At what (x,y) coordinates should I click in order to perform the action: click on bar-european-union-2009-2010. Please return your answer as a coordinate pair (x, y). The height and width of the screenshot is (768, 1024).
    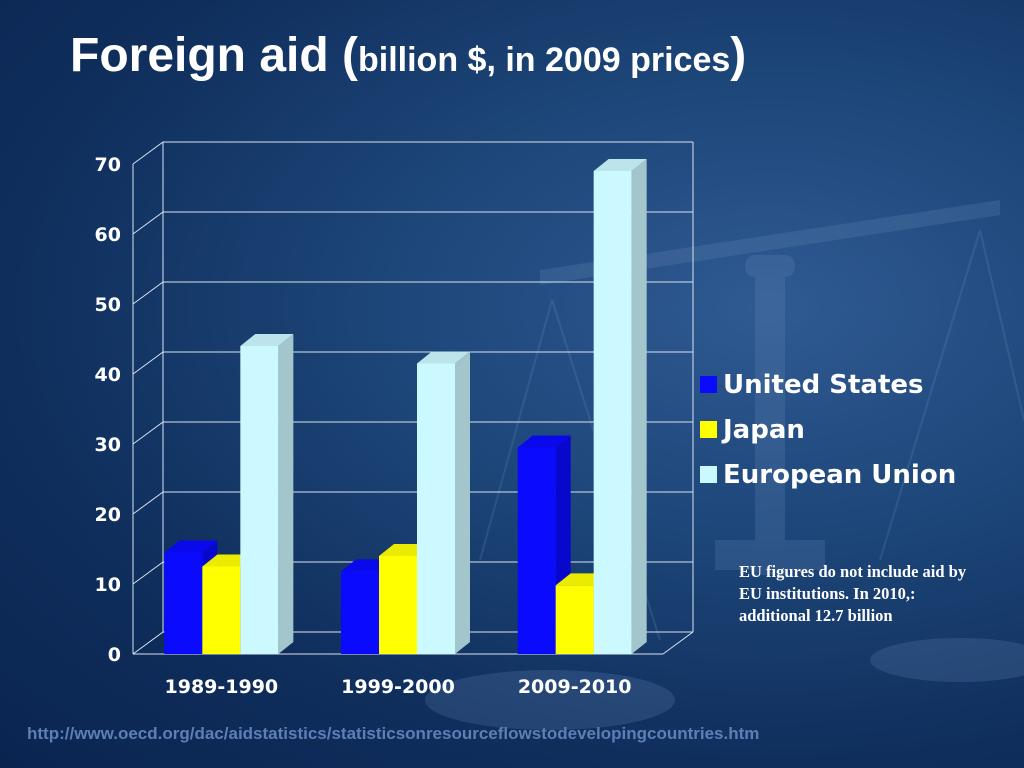
    Looking at the image, I should click on (620, 406).